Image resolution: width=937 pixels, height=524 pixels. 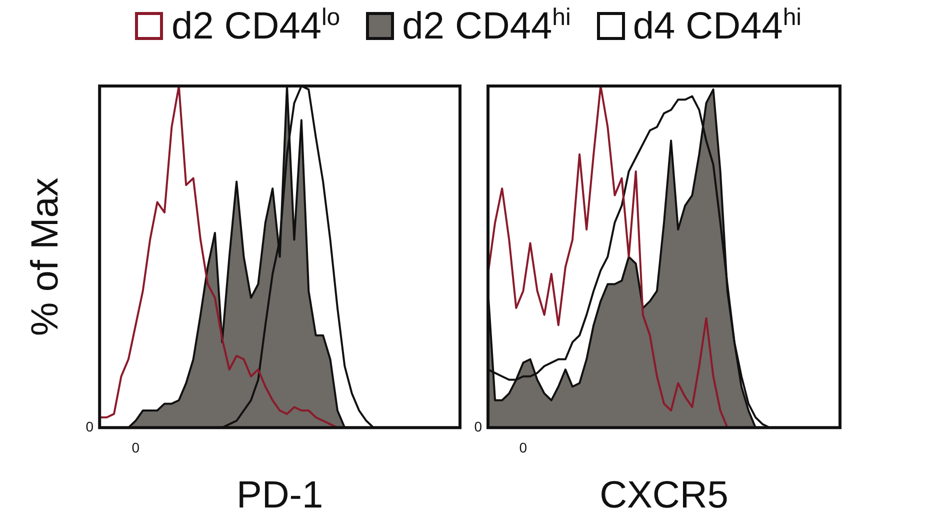 I want to click on x-axis-title: CXCR5, so click(x=664, y=495).